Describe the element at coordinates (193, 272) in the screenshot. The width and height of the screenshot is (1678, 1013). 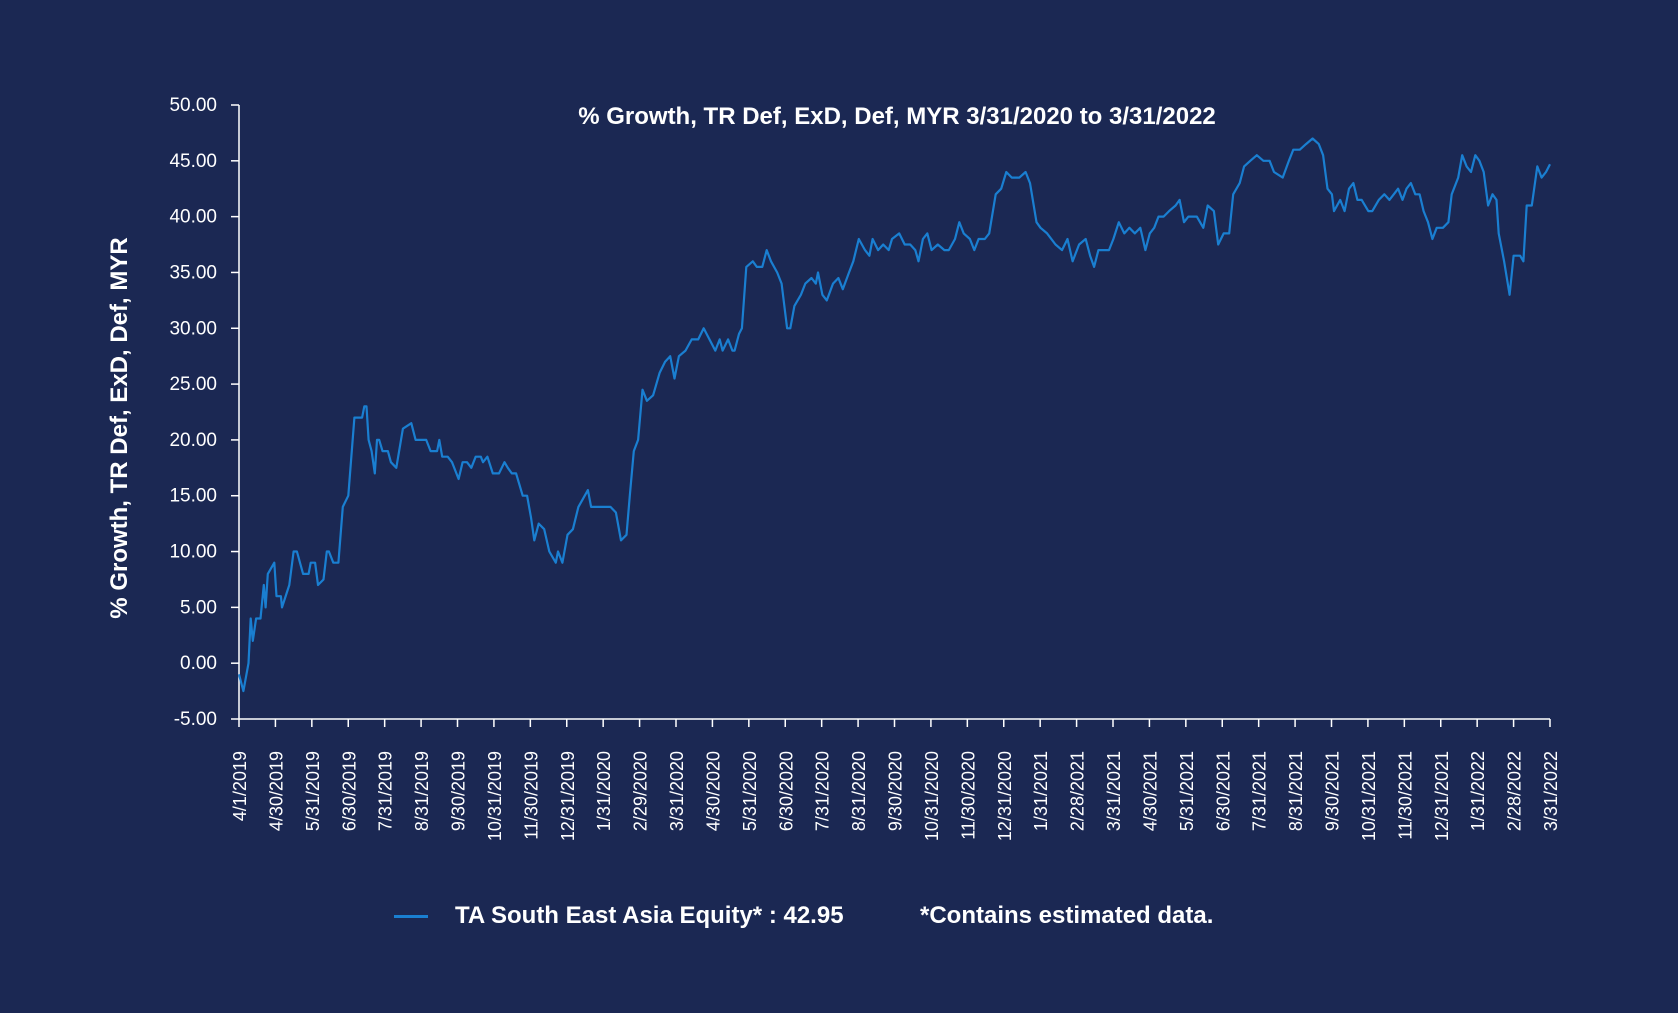
I see `y-tick-label: 35.00` at that location.